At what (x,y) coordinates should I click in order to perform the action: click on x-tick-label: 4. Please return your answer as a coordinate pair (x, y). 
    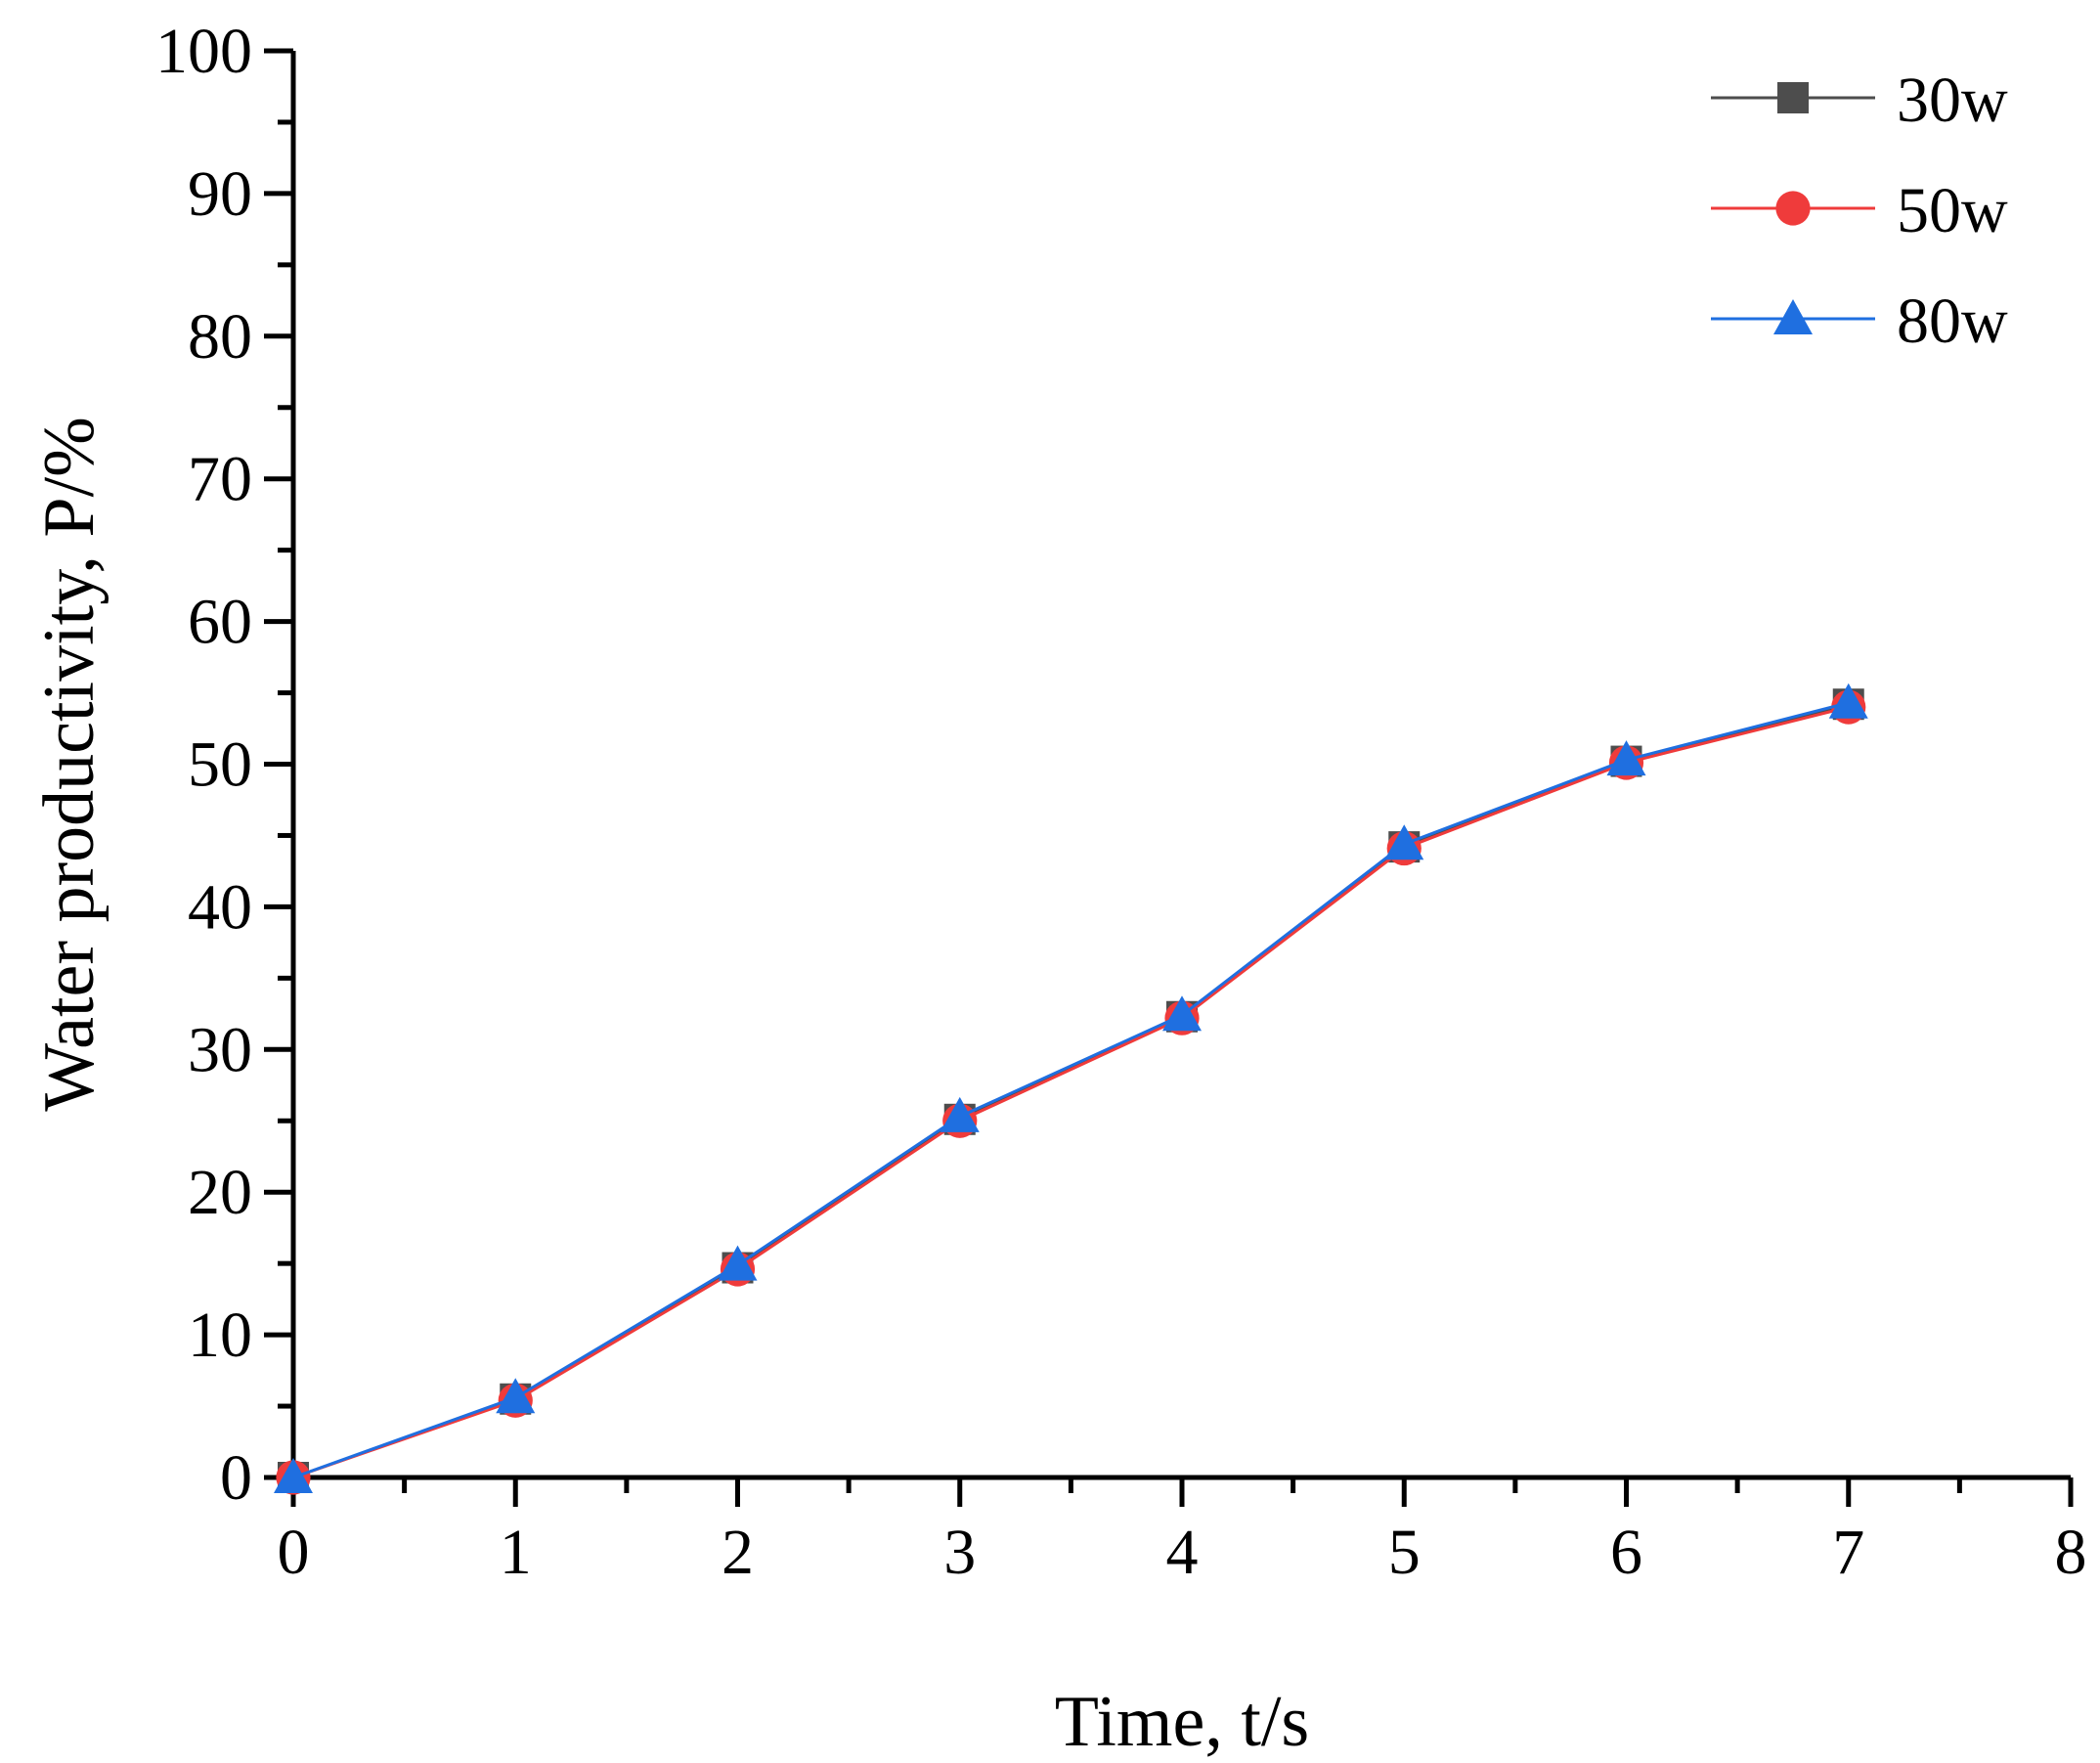
    Looking at the image, I should click on (1182, 1553).